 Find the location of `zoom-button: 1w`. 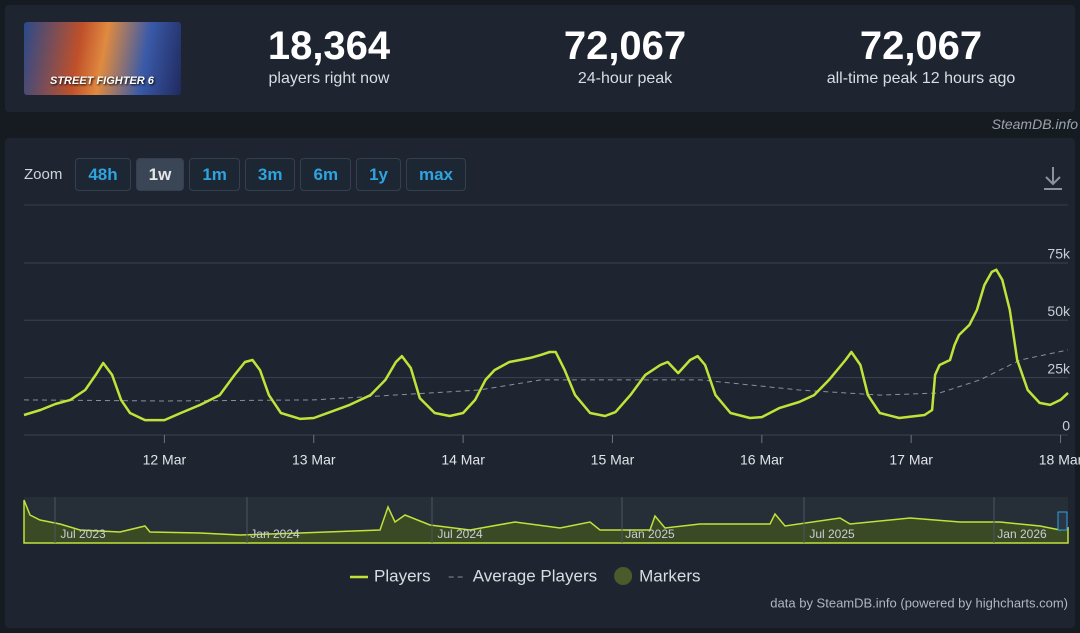

zoom-button: 1w is located at coordinates (160, 174).